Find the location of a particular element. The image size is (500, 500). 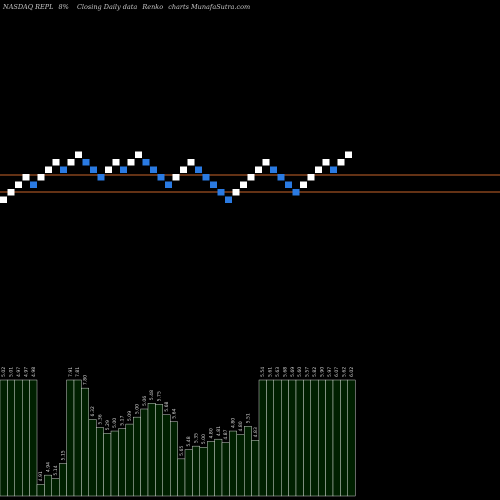

volume-label-27: 5.35 is located at coordinates (197, 438).